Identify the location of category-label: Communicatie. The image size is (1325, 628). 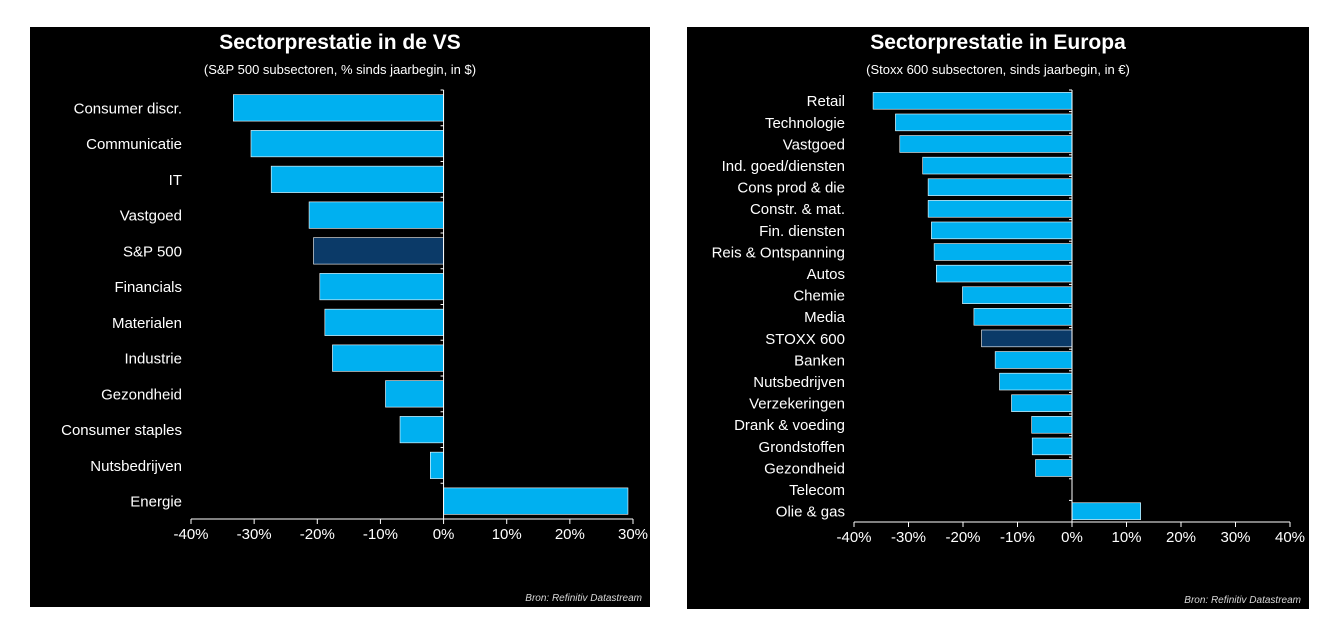
(134, 144).